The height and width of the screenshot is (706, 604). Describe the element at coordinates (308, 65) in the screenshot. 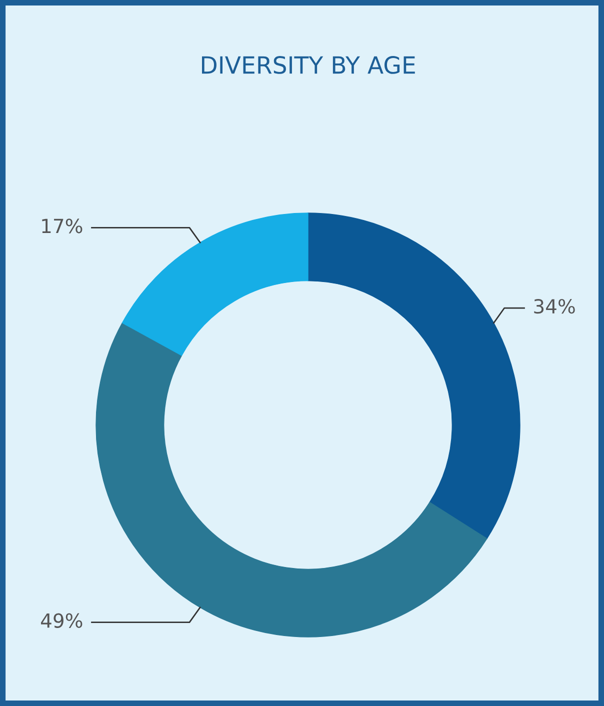

I see `chart-title: DIVERSITY BY AGE` at that location.